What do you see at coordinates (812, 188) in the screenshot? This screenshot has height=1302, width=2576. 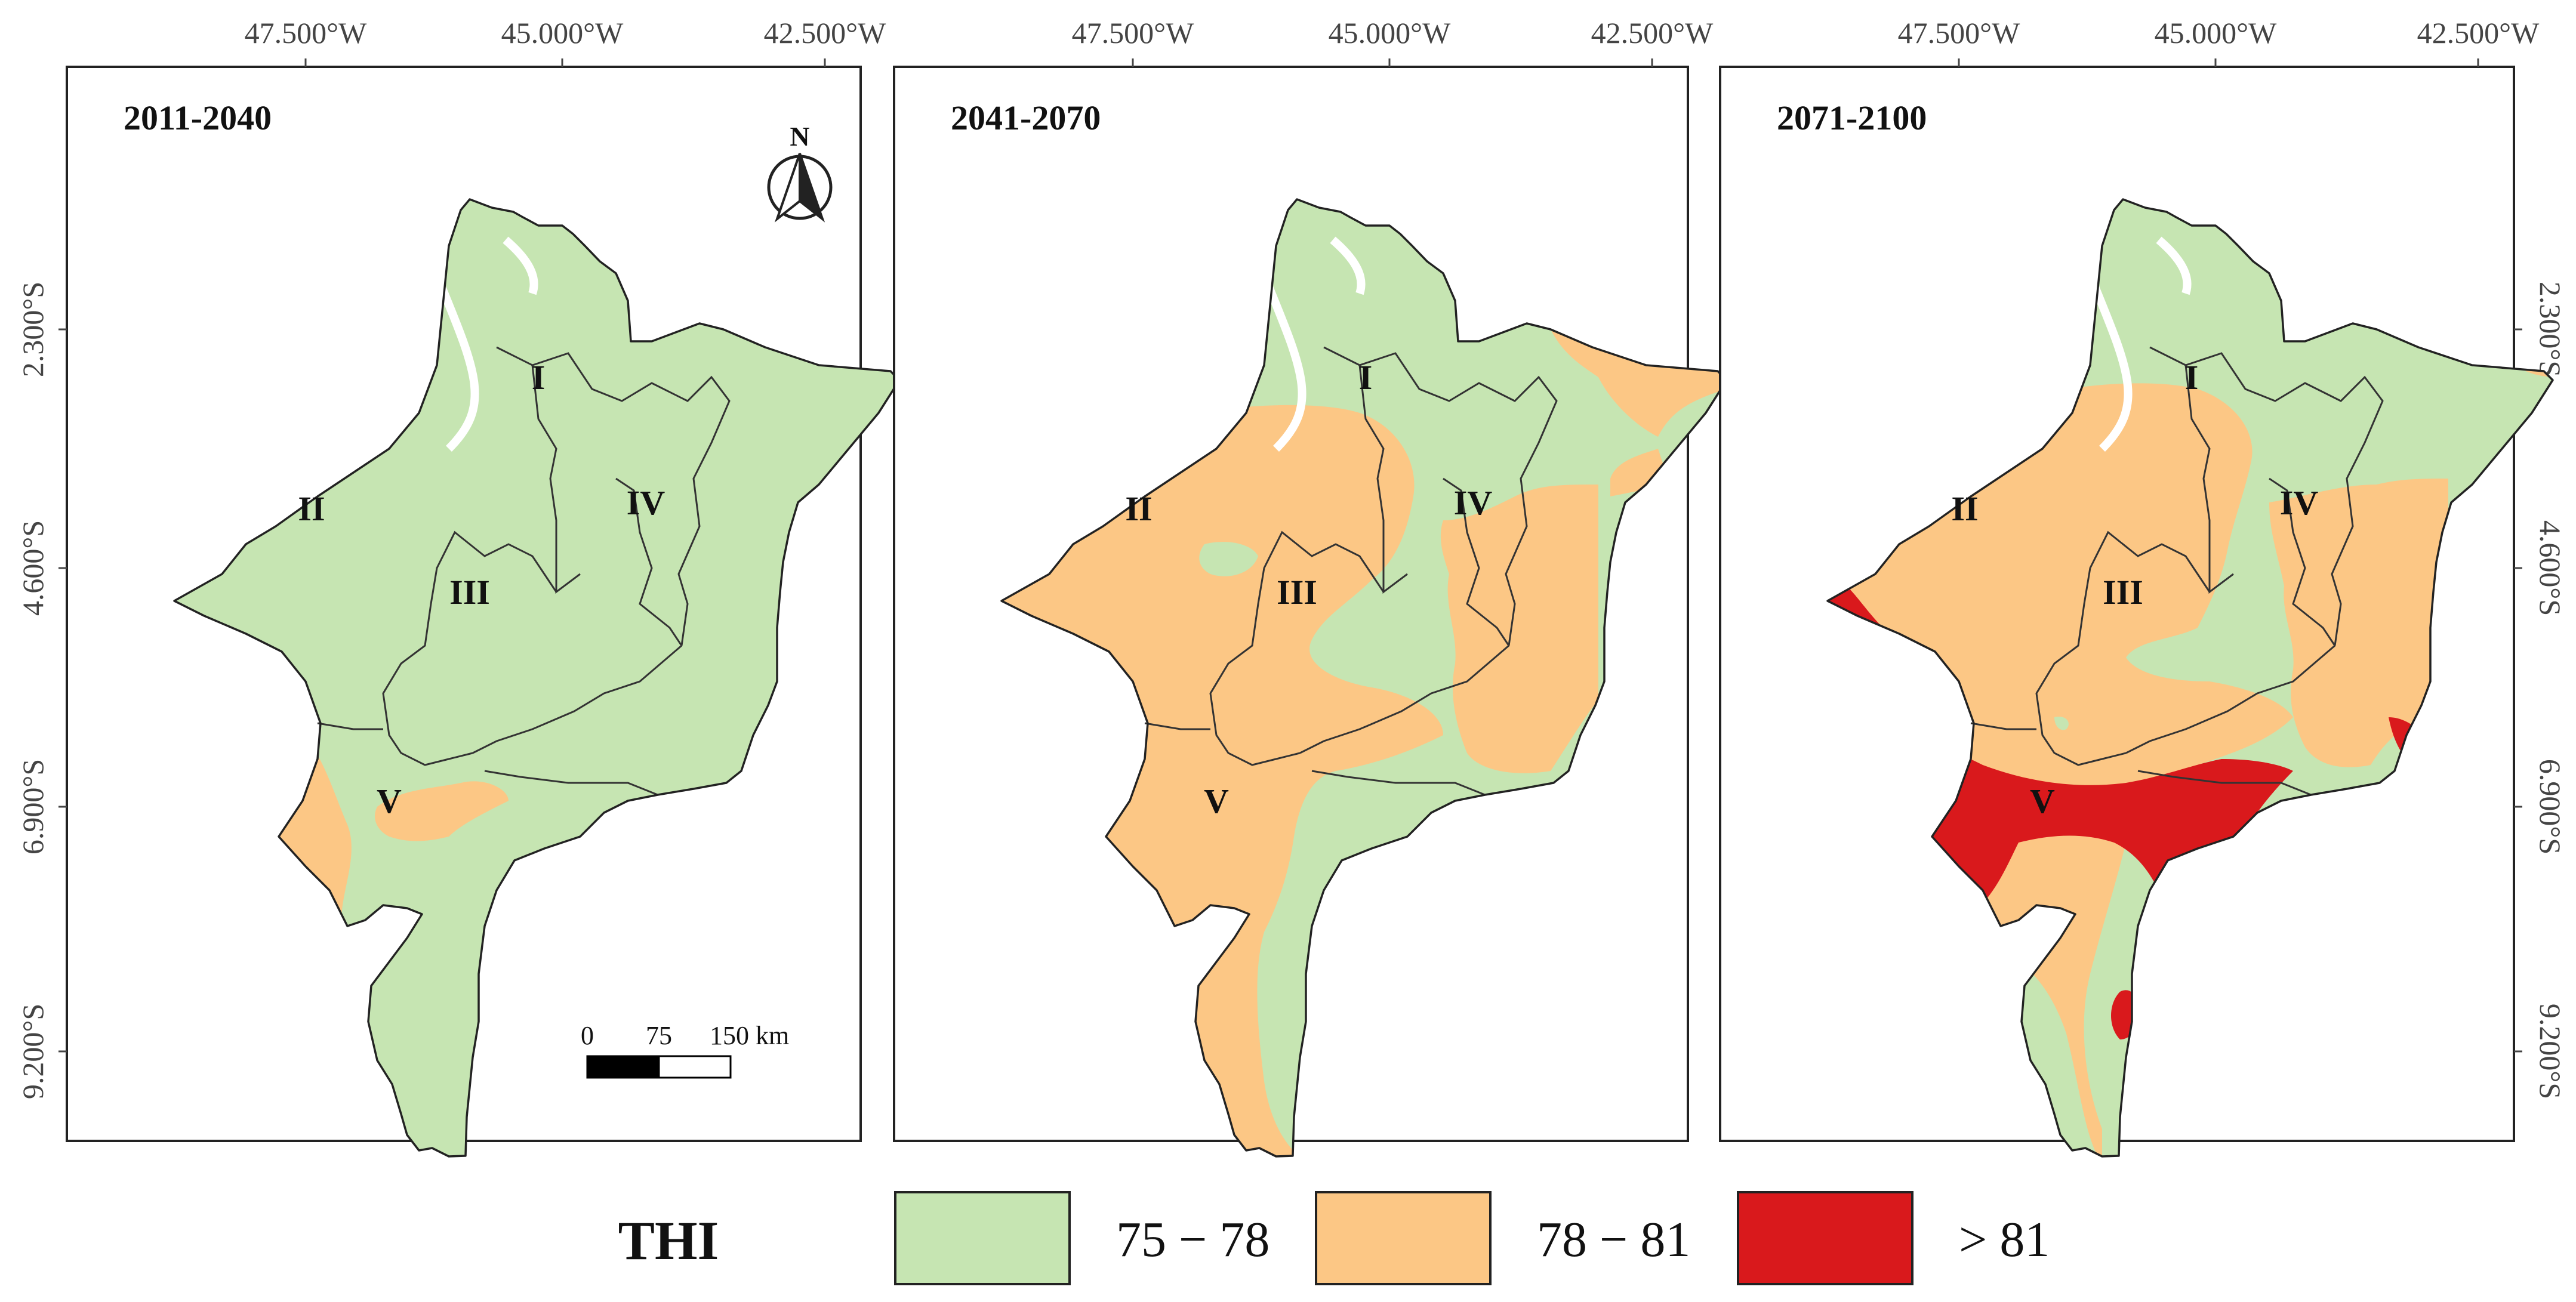 I see `north-arrow-right-half` at bounding box center [812, 188].